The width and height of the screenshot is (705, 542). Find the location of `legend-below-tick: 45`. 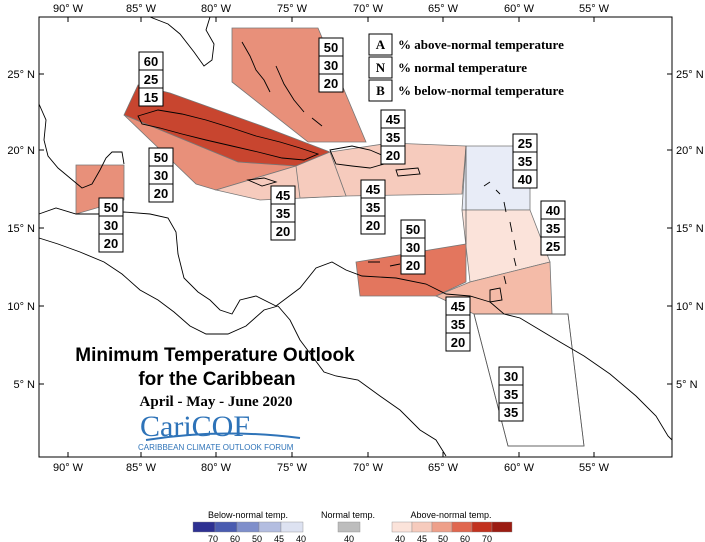

legend-below-tick: 45 is located at coordinates (279, 538).